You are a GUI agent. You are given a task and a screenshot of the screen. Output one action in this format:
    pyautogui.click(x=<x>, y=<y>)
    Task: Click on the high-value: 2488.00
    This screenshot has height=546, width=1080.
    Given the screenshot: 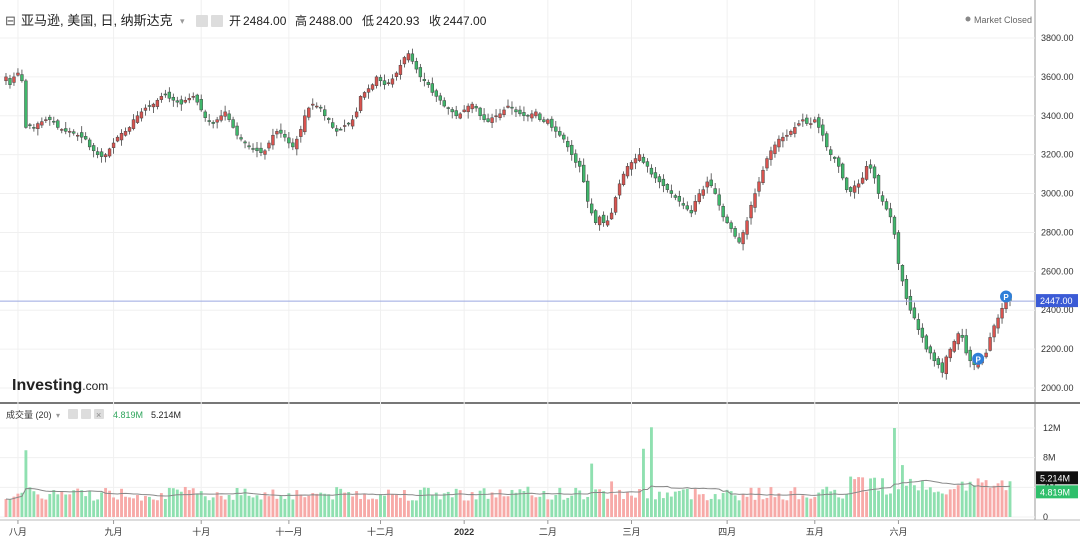 What is the action you would take?
    pyautogui.click(x=331, y=21)
    